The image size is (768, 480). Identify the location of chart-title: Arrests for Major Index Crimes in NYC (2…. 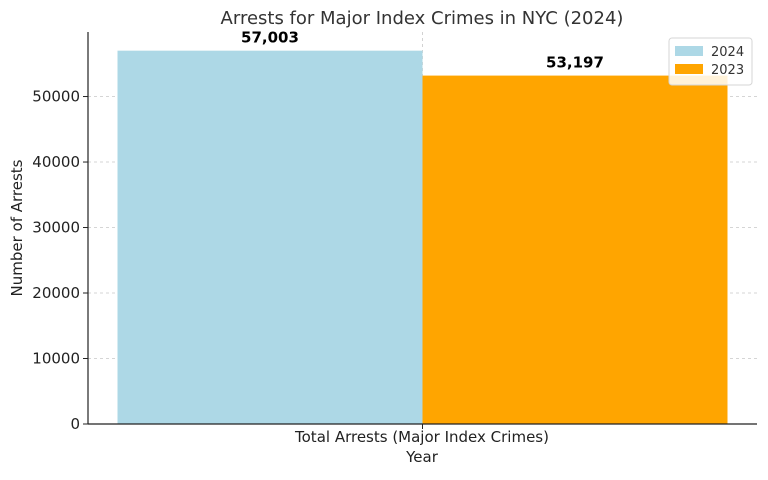
(422, 18).